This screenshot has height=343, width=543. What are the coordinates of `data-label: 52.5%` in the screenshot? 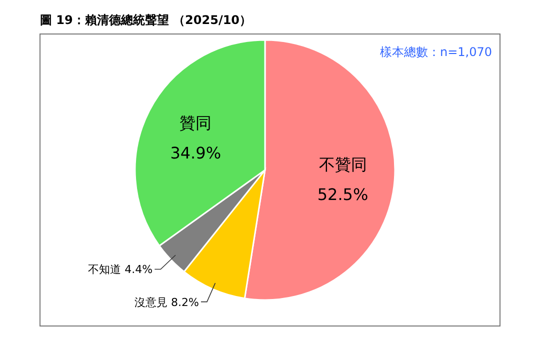 It's located at (342, 194).